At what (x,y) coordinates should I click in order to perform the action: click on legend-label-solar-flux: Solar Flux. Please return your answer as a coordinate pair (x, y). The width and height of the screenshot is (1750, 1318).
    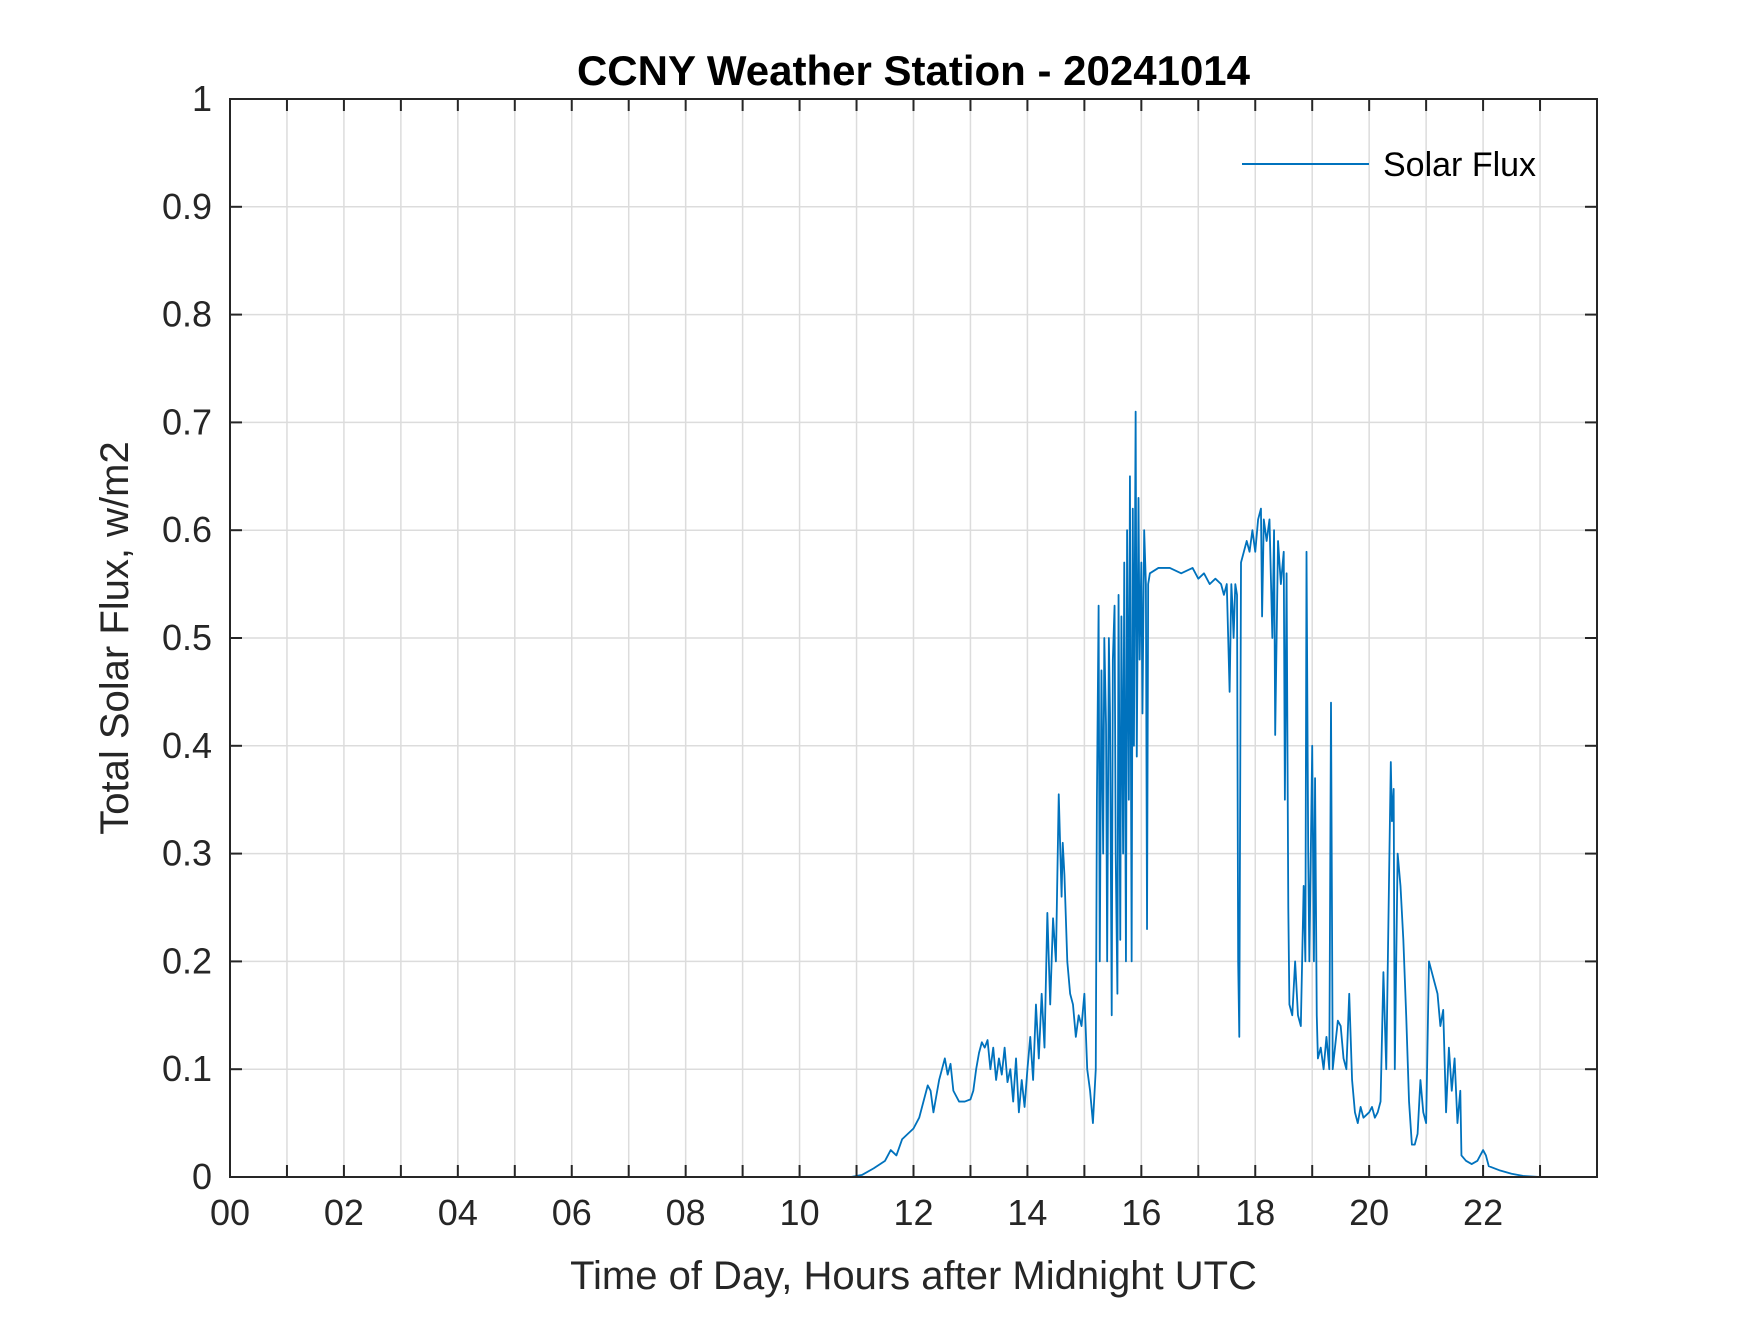
    Looking at the image, I should click on (1459, 165).